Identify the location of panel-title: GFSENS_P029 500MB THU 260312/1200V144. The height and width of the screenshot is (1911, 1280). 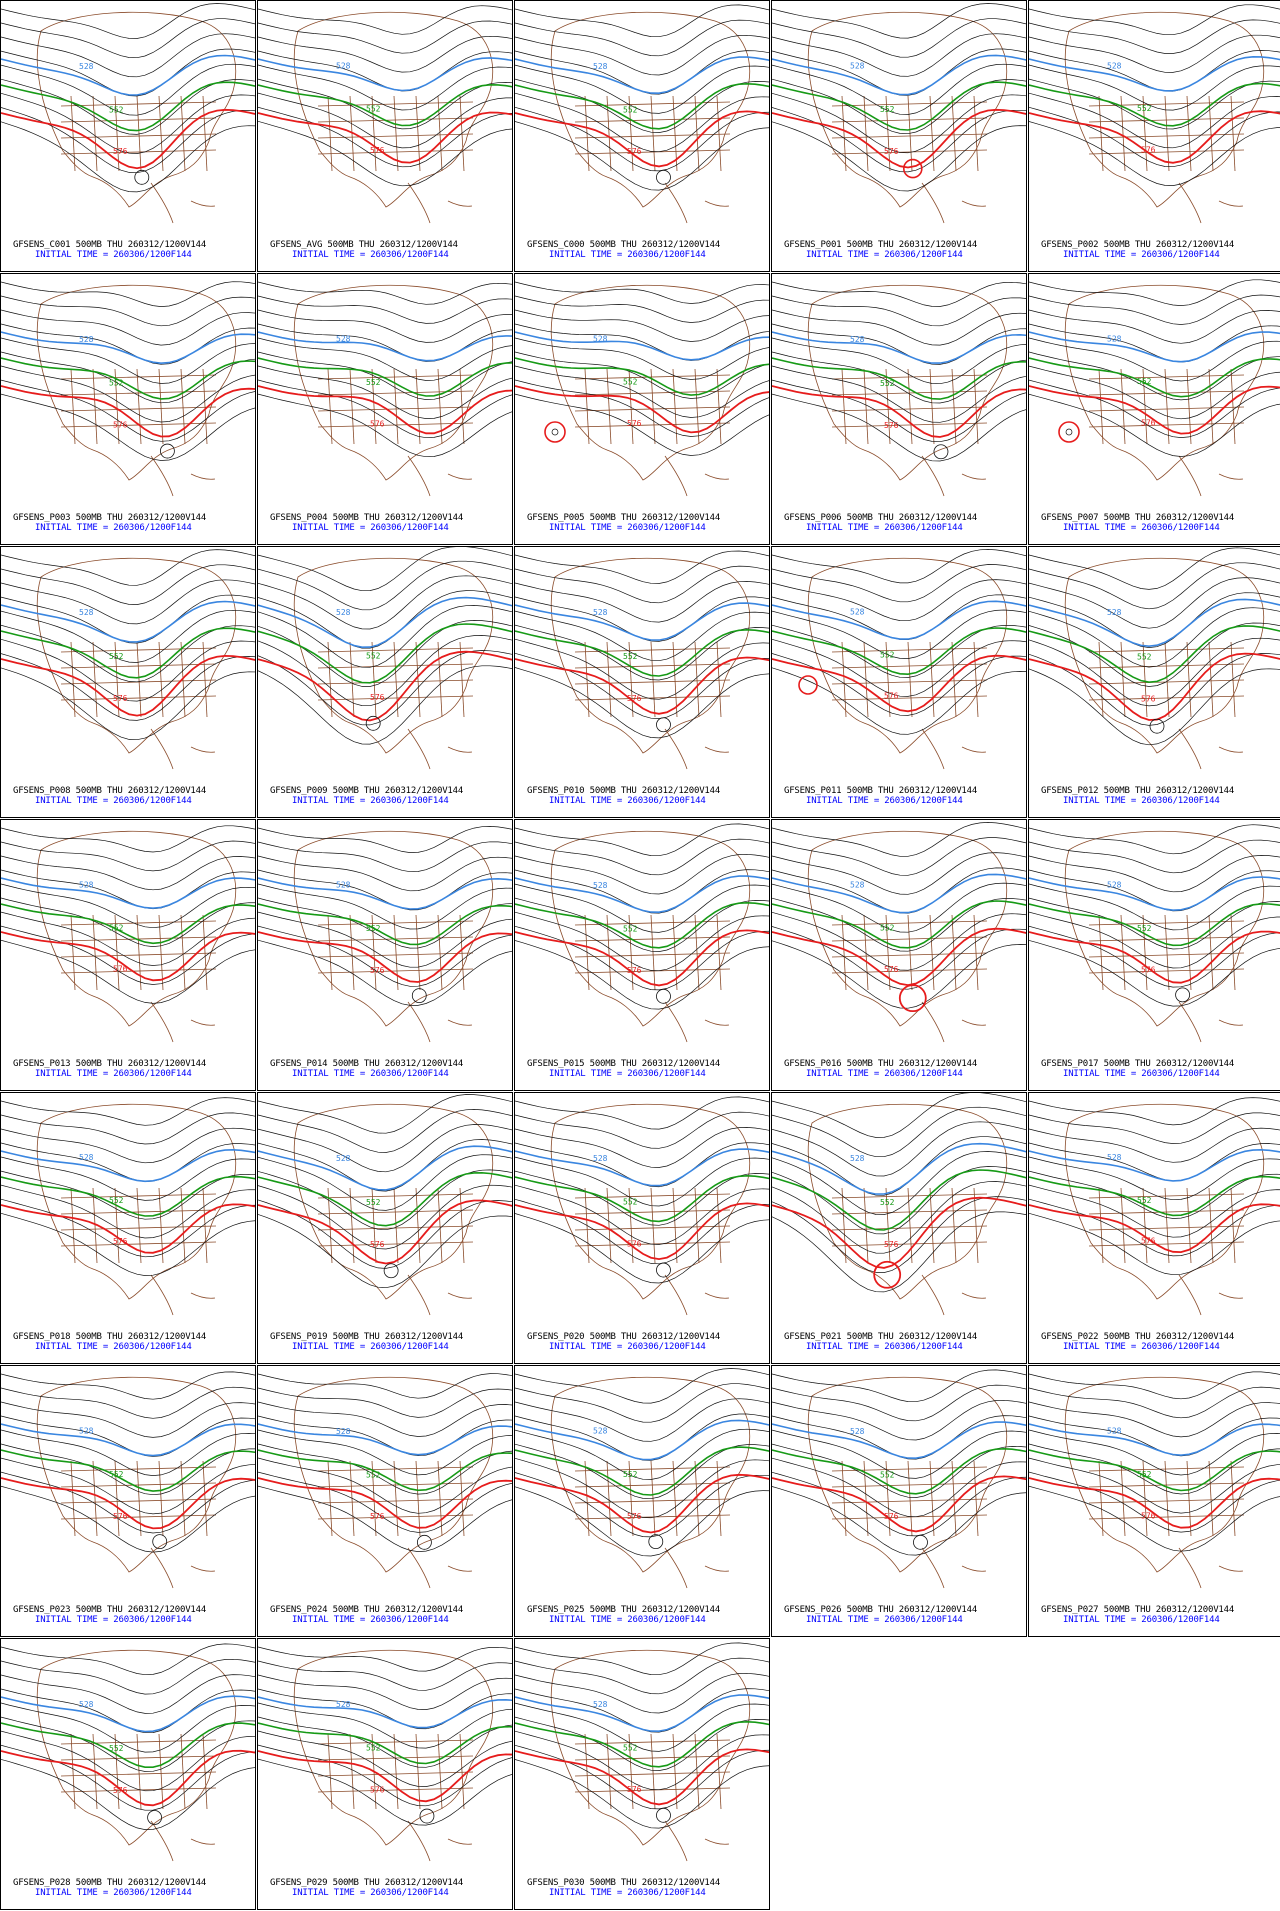
(367, 1883).